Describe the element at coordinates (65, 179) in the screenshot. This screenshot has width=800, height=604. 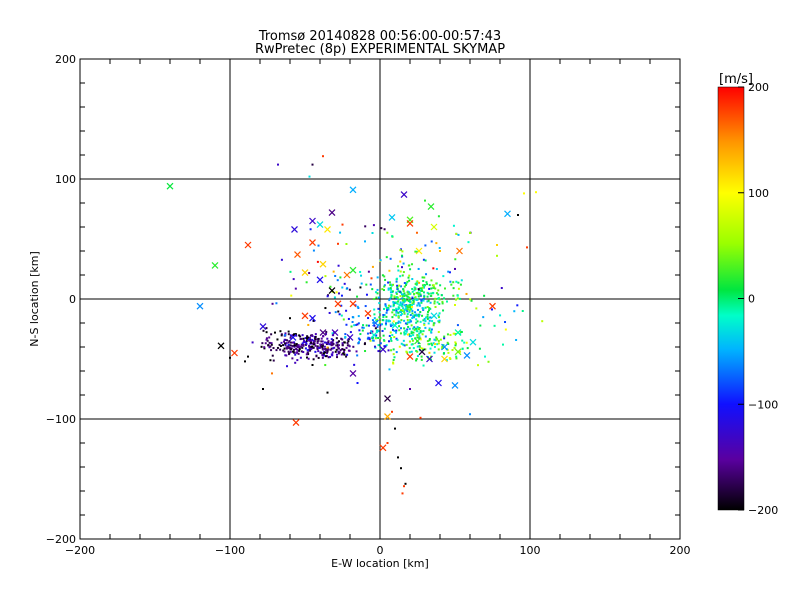
I see `y-tick-label: 100` at that location.